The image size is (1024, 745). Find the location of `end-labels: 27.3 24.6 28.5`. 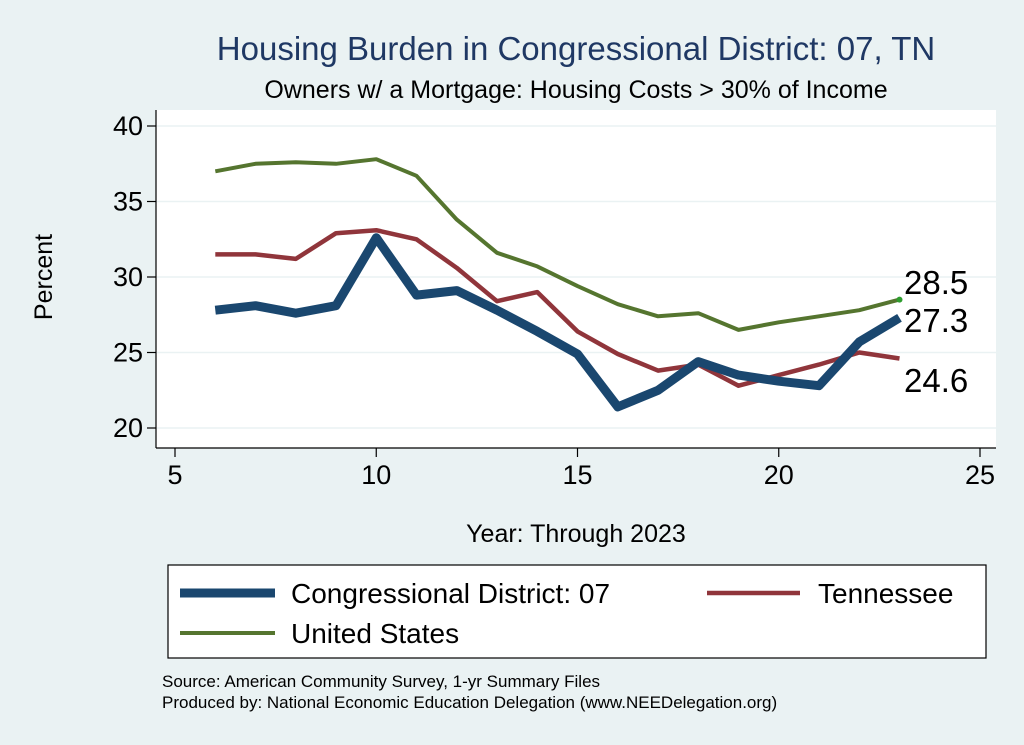

end-labels: 27.3 24.6 28.5 is located at coordinates (936, 331).